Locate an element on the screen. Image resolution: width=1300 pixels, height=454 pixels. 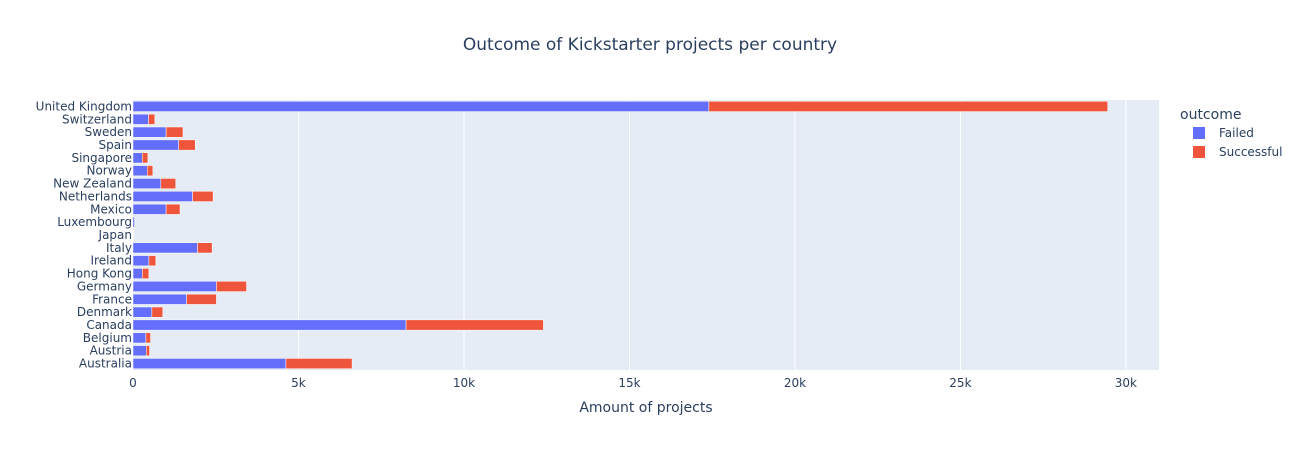
bar-failed-united-kingdom is located at coordinates (421, 106).